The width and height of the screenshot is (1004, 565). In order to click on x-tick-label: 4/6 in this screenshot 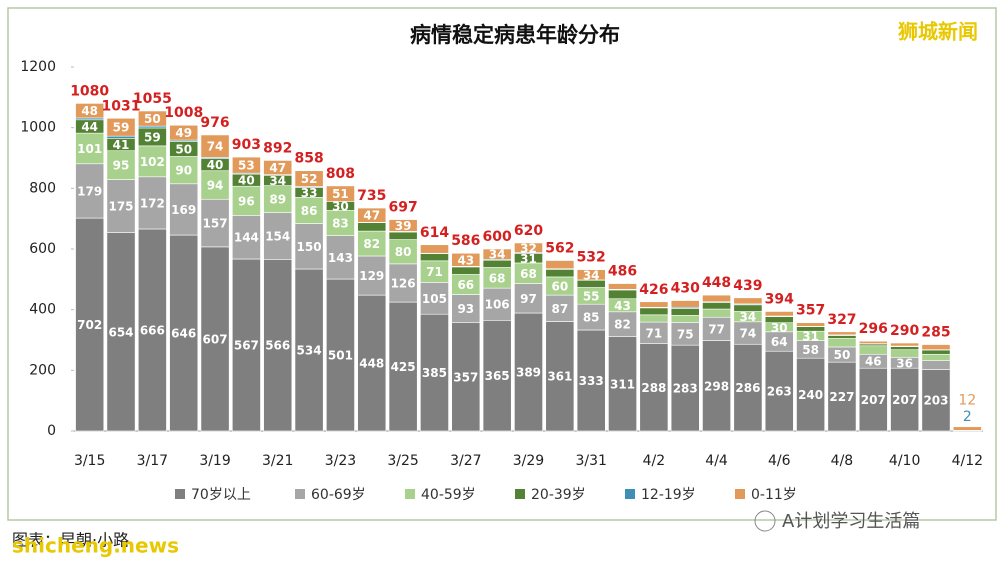, I will do `click(779, 461)`.